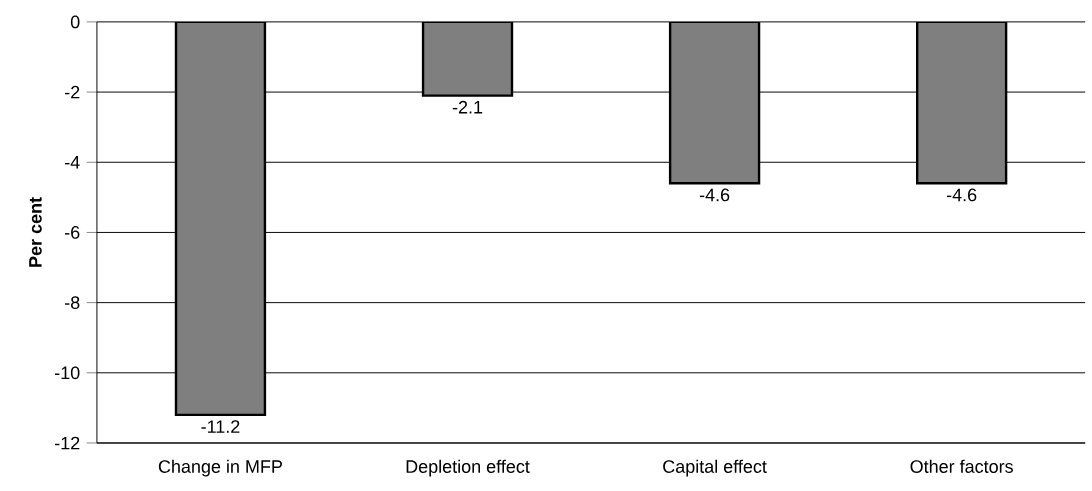 The image size is (1092, 491). What do you see at coordinates (75, 22) in the screenshot?
I see `y-tick-label: 0` at bounding box center [75, 22].